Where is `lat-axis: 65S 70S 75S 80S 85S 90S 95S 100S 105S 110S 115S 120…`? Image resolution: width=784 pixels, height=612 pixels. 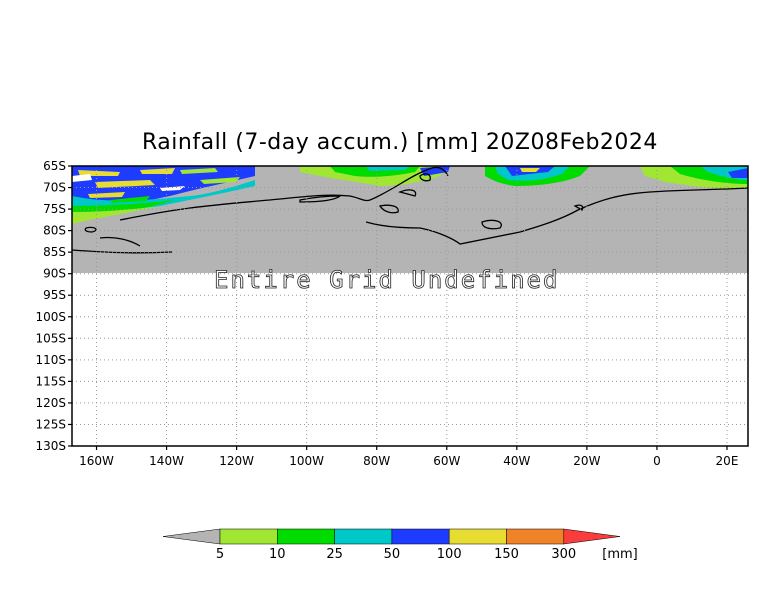
lat-axis: 65S 70S 75S 80S 85S 90S 95S 100S 105S 110S 115S 120… is located at coordinates (53, 306).